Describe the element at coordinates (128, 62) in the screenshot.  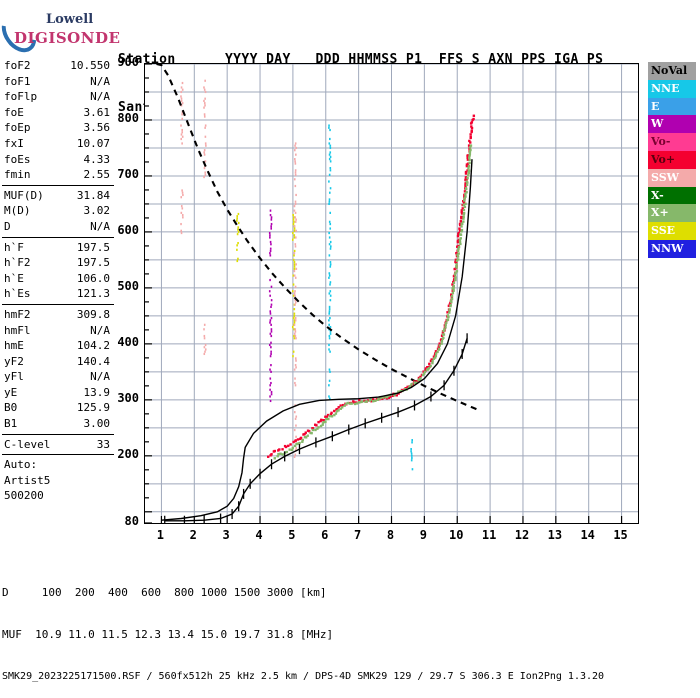
I see `y-axis-label: 900` at that location.